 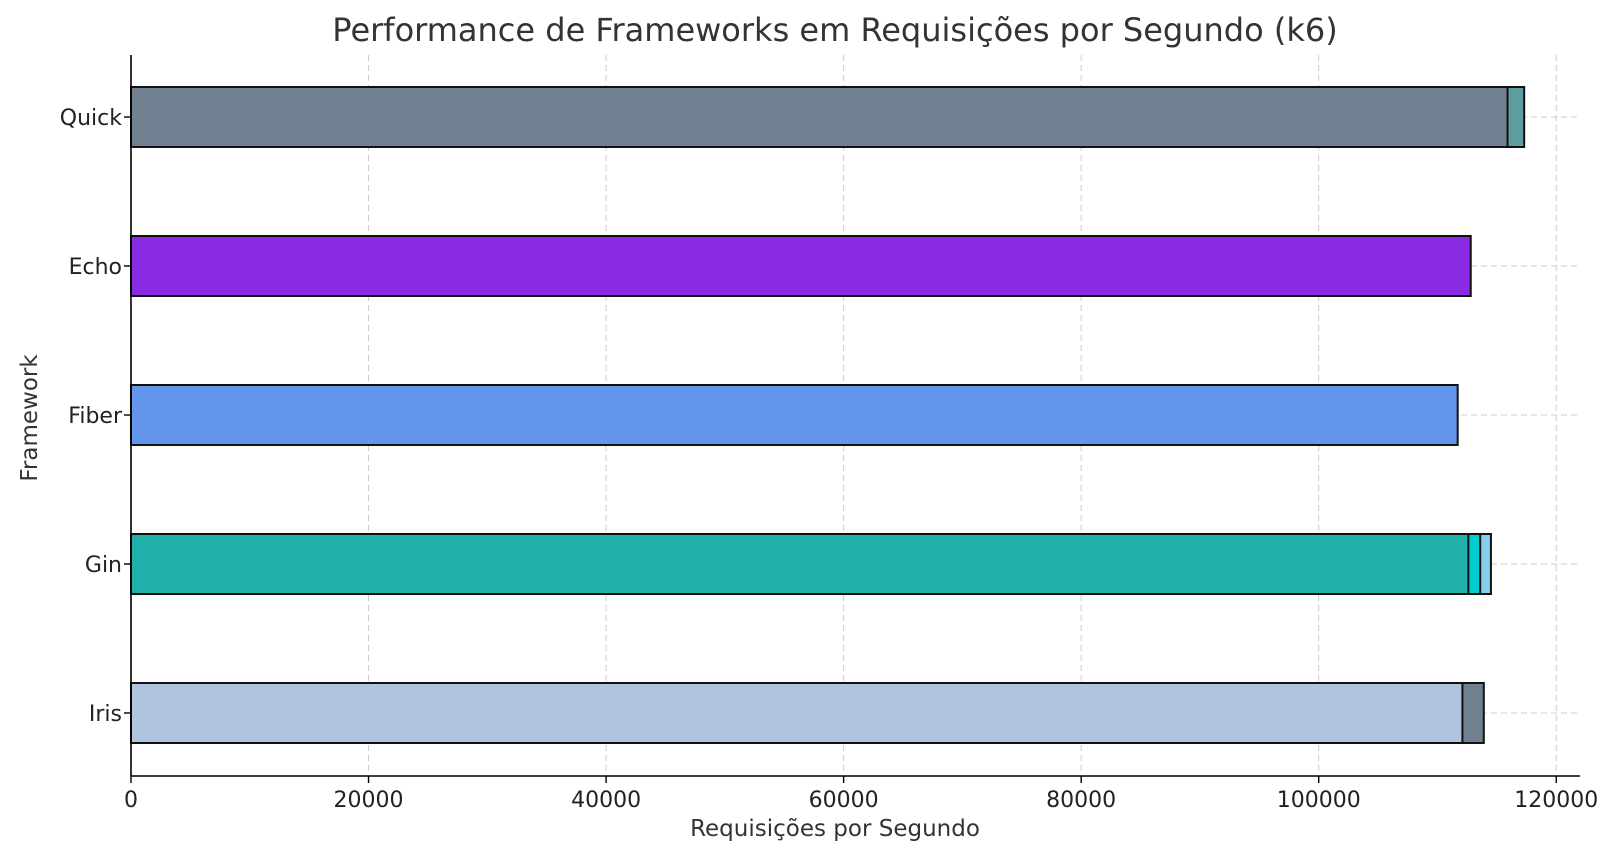 I want to click on bar-fiber, so click(x=794, y=415).